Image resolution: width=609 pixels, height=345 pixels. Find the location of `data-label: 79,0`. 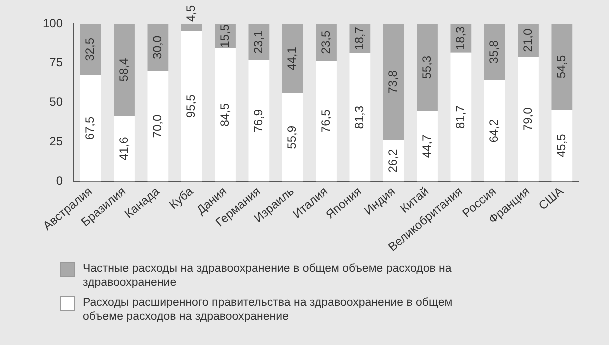

data-label: 79,0 is located at coordinates (527, 119).